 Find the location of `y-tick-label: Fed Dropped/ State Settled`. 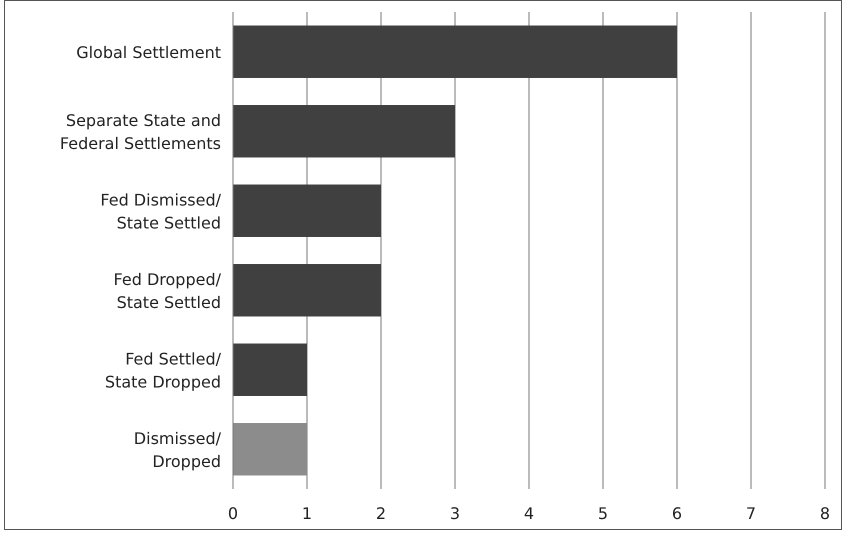

y-tick-label: Fed Dropped/ State Settled is located at coordinates (168, 291).